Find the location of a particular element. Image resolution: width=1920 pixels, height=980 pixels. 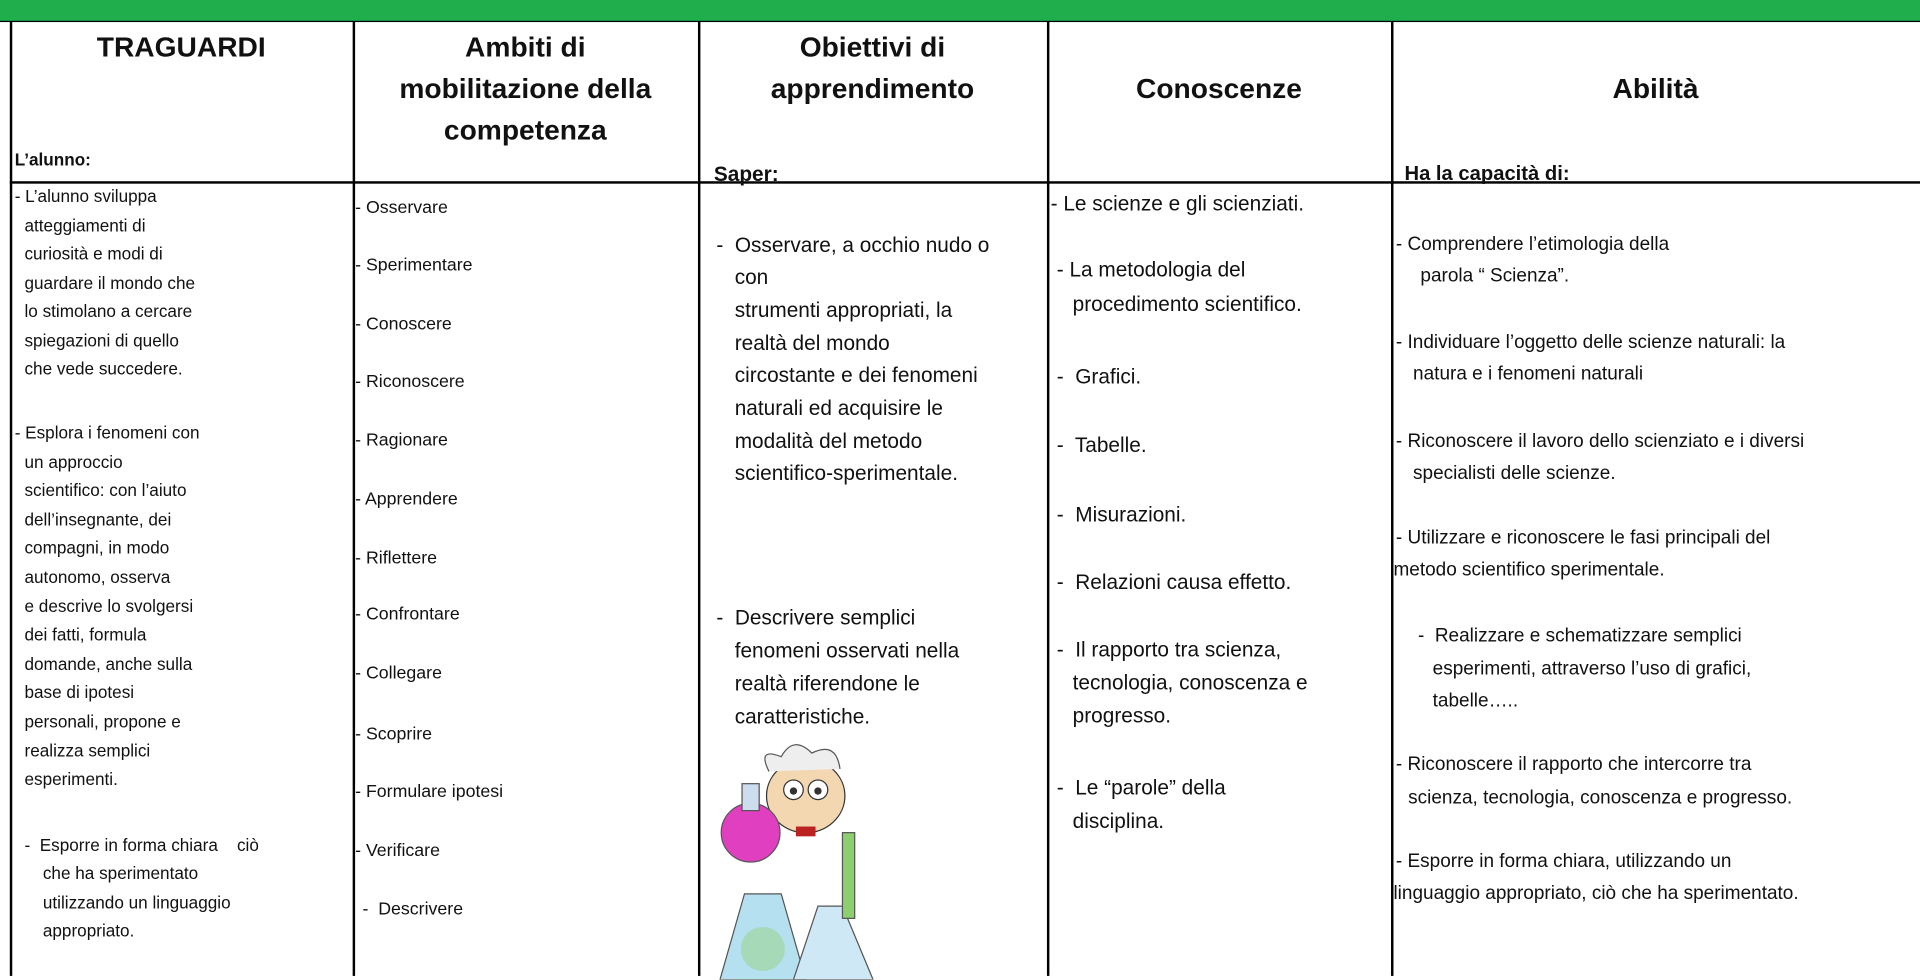

header-text: mobilitazione della is located at coordinates (525, 87).